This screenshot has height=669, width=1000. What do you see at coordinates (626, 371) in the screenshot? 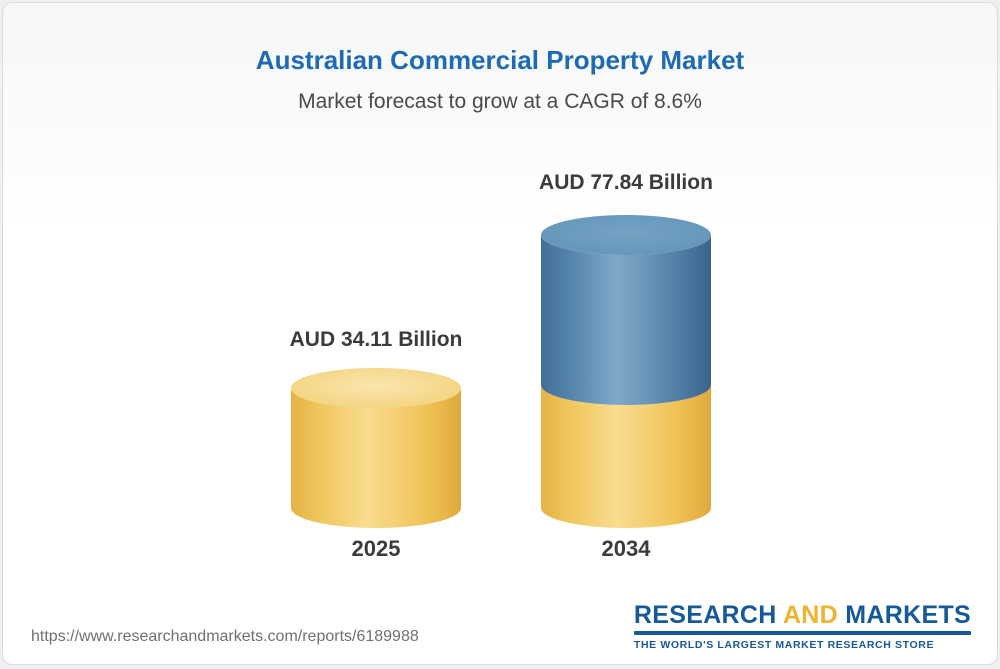
I see `cylinder-bar-2034` at bounding box center [626, 371].